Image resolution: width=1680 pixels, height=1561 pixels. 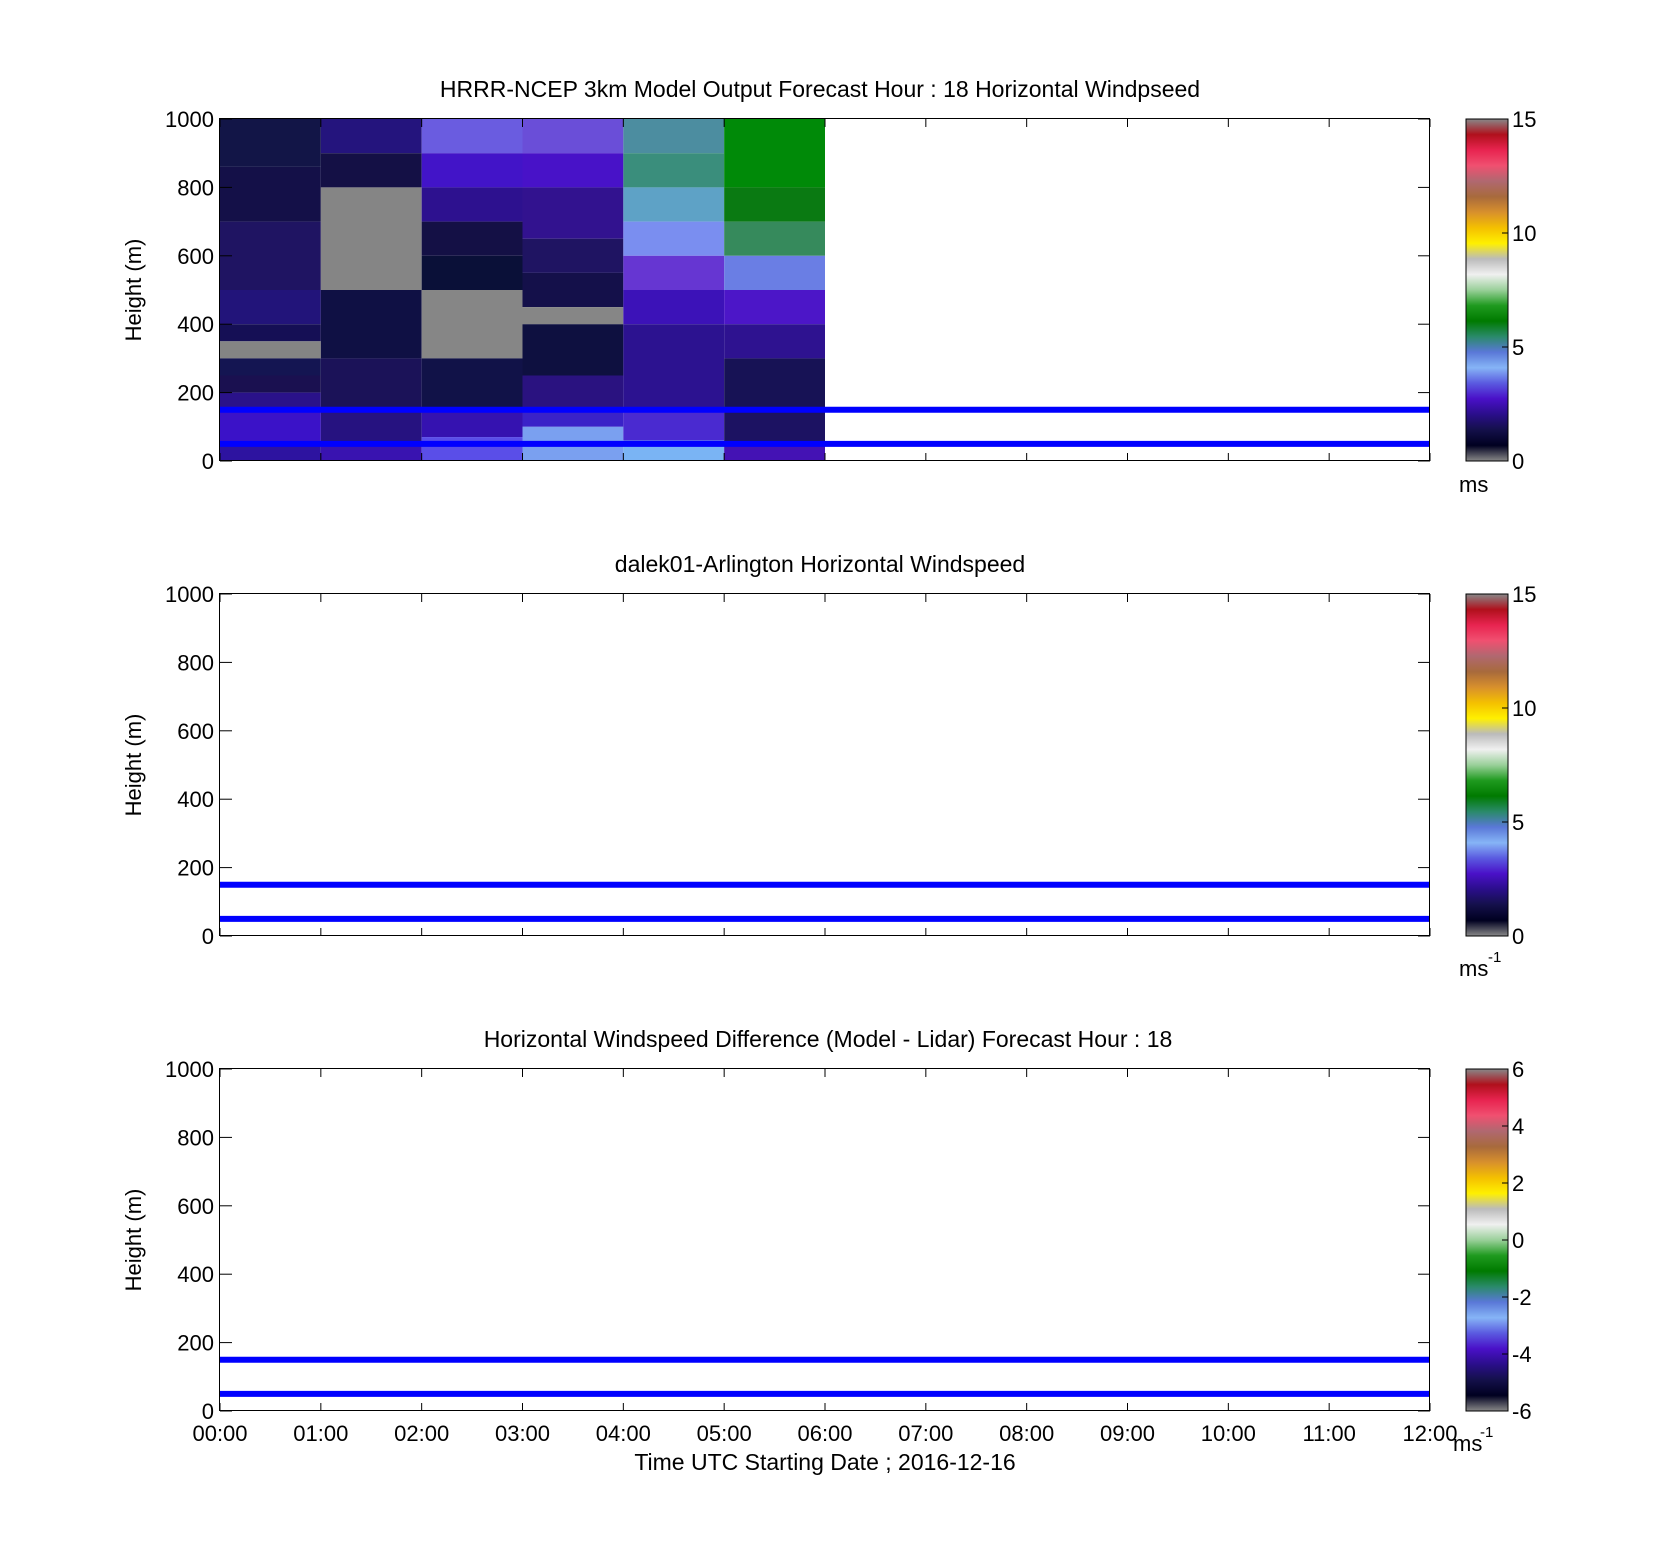 I want to click on colorbar: 0 5 10 15, so click(x=1500, y=290).